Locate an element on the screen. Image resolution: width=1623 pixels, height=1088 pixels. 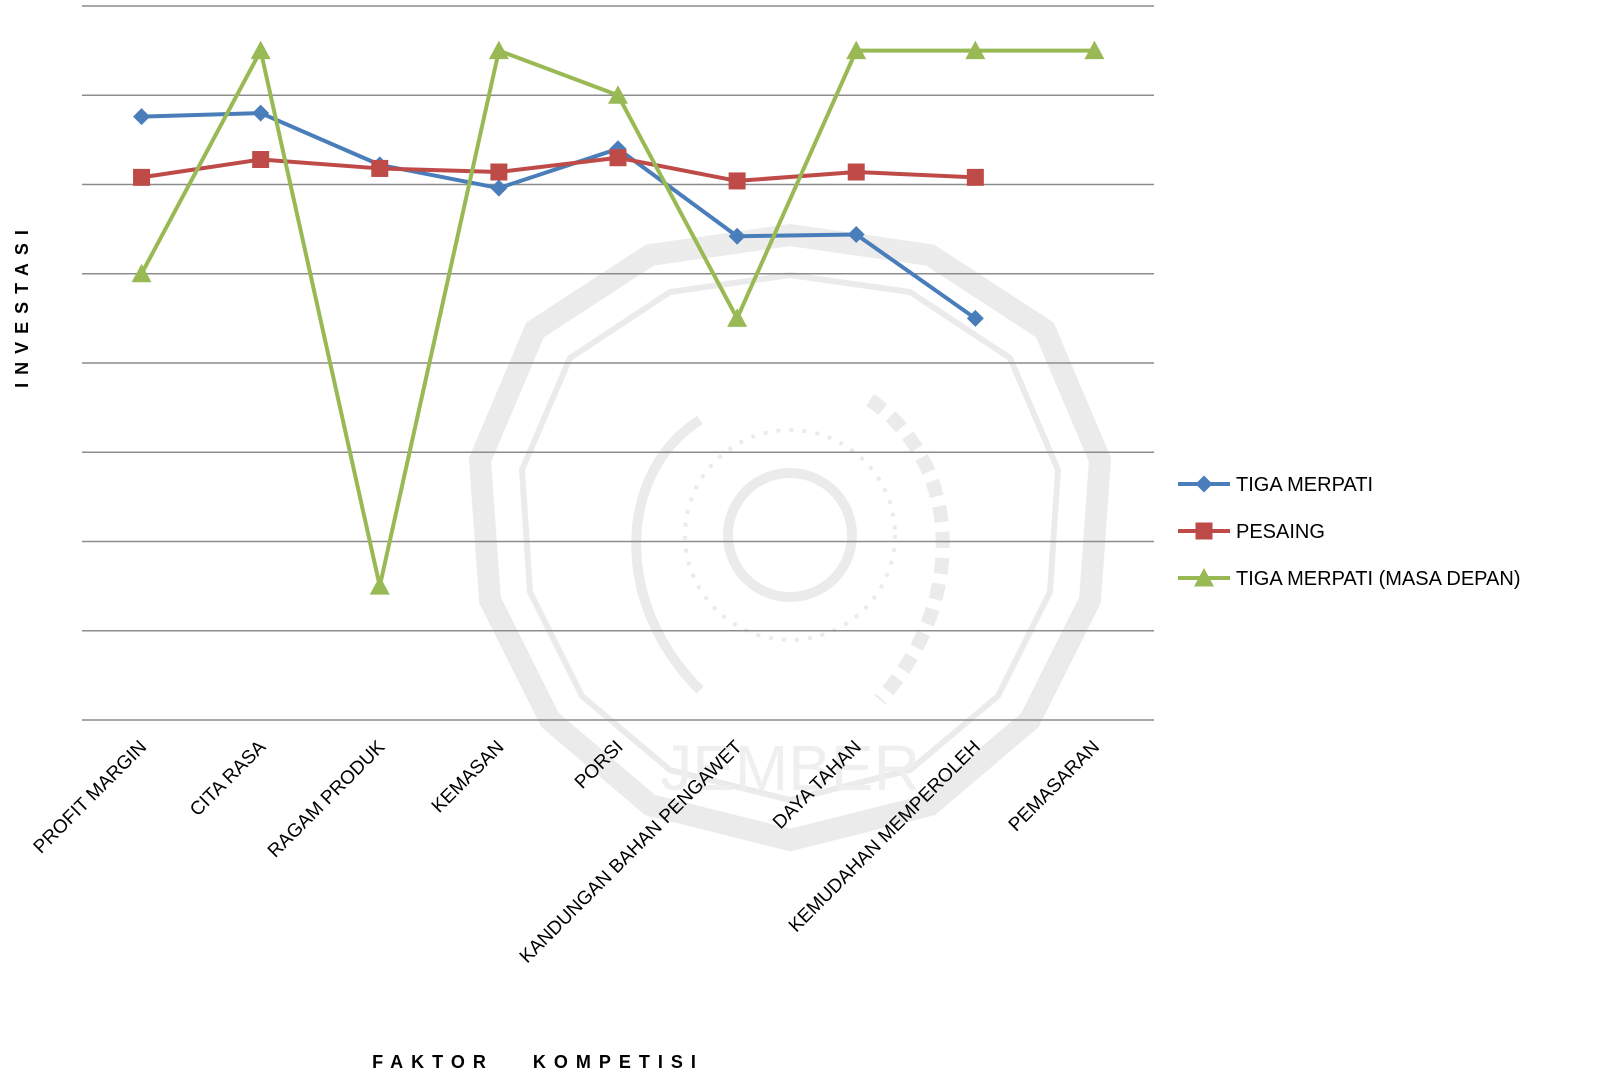
y-axis-title: INVESTASI is located at coordinates (22, 305).